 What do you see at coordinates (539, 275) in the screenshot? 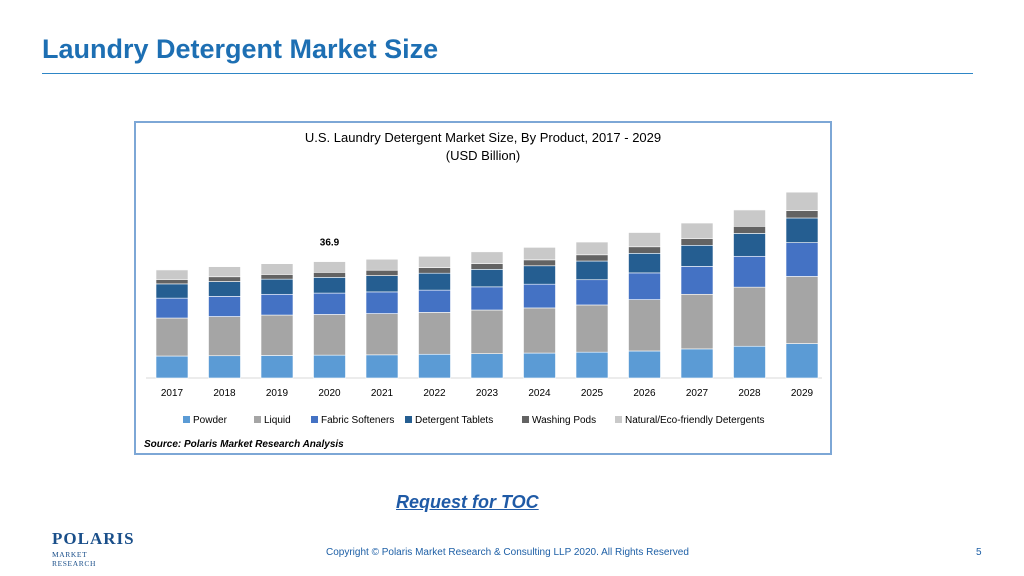
I see `bar-2024-detergent-tablets` at bounding box center [539, 275].